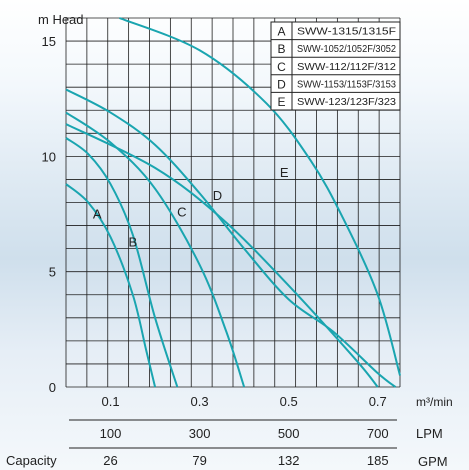 The width and height of the screenshot is (469, 470). I want to click on gpm-tick-label: 79, so click(199, 460).